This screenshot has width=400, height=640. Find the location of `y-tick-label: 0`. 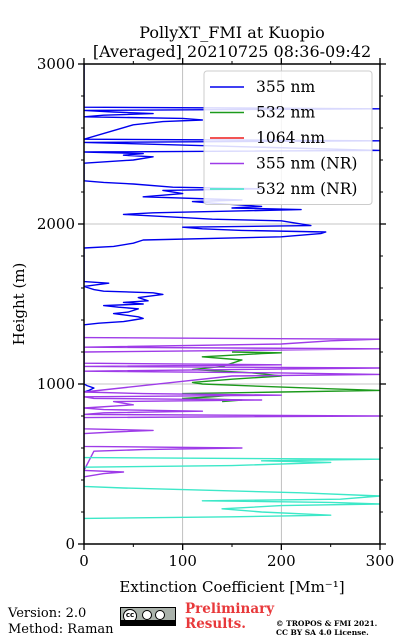

y-tick-label: 0 is located at coordinates (70, 544).